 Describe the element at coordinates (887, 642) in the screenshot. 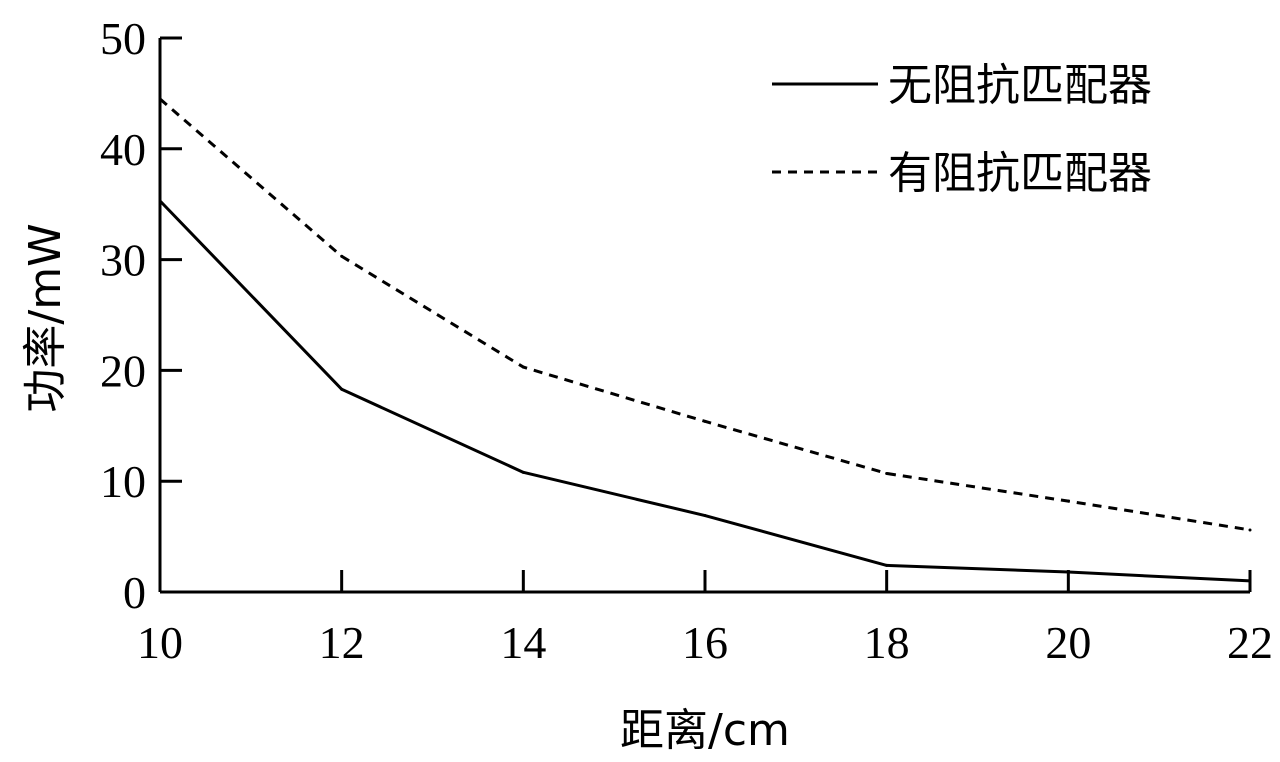

I see `x-tick-label: 18` at that location.